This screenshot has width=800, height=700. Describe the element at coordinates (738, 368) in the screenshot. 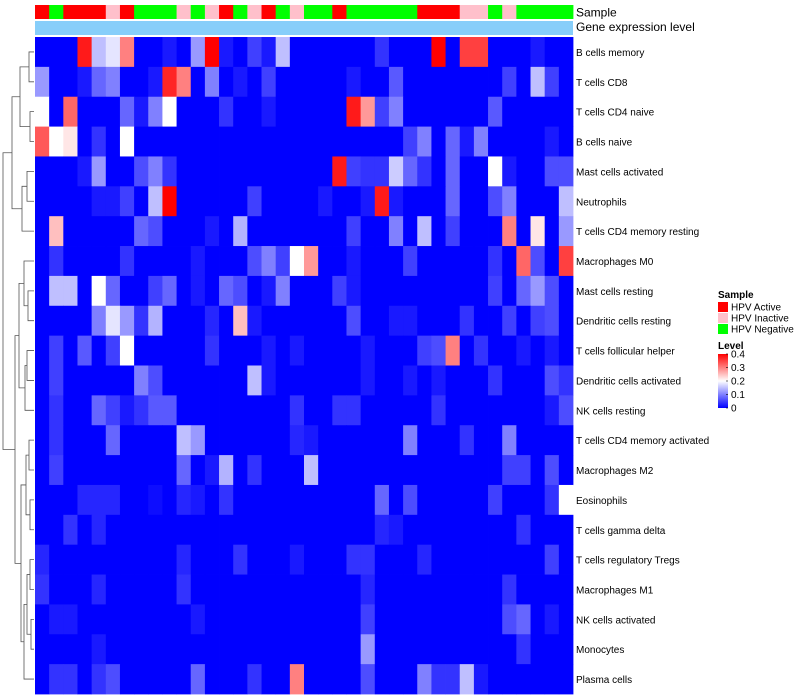

I see `legend-tick-label: 0.3` at that location.